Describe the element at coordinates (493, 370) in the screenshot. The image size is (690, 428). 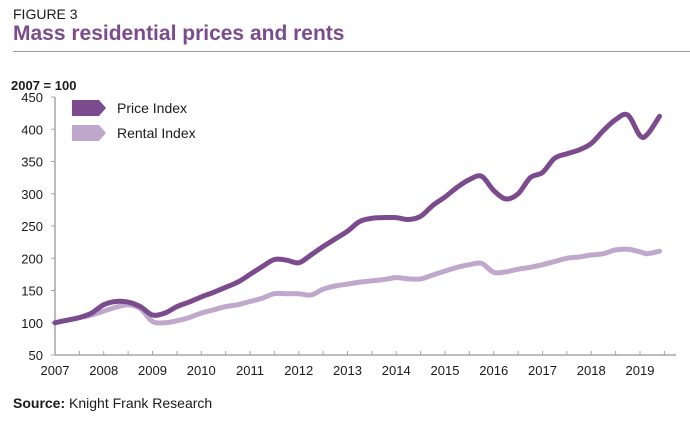
I see `x-tick-label: 2016` at that location.